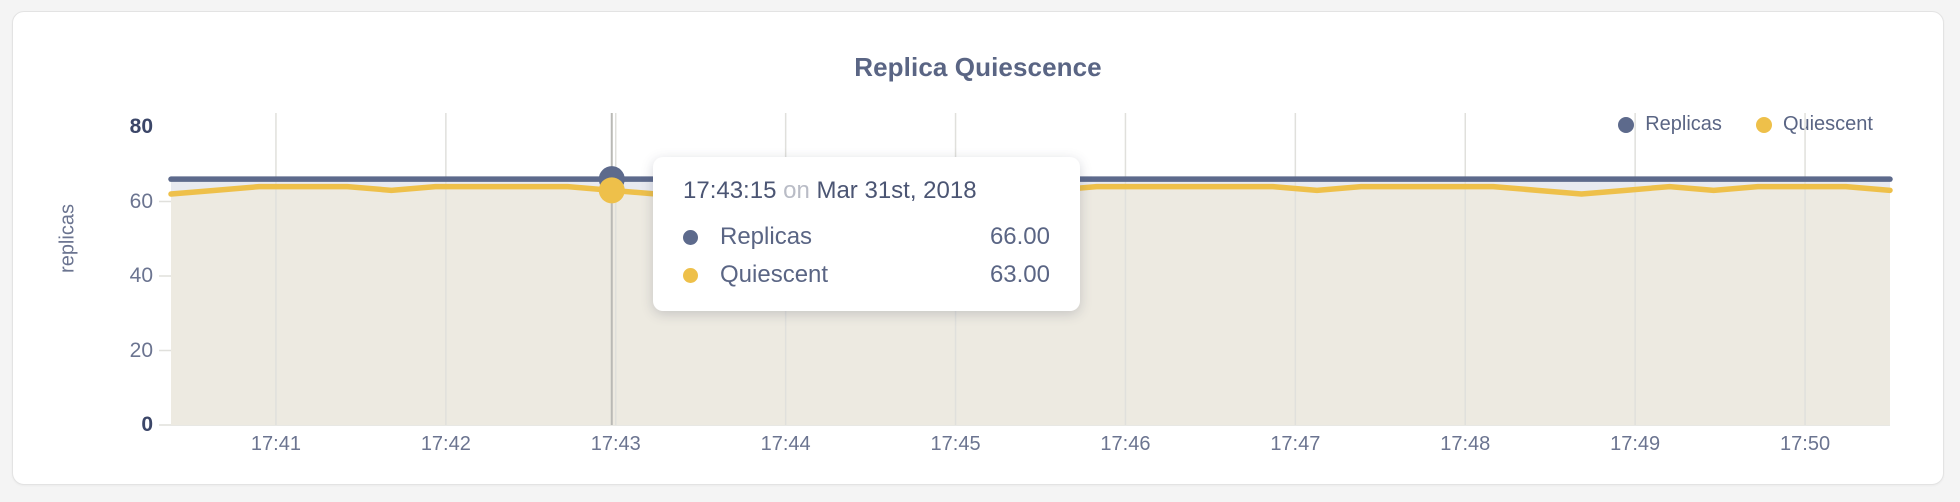 This screenshot has width=1960, height=502. What do you see at coordinates (955, 444) in the screenshot?
I see `x-tick-label: 17:45` at bounding box center [955, 444].